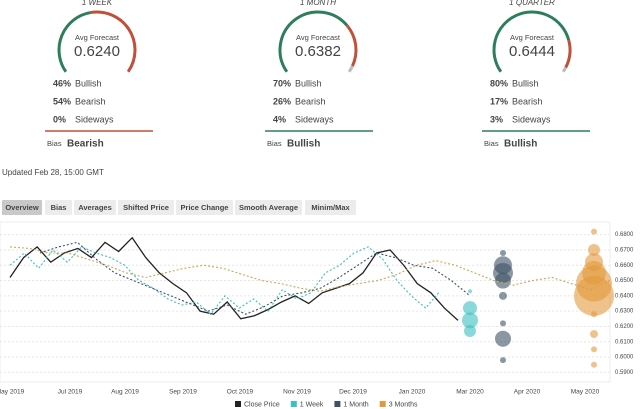 The image size is (640, 409). What do you see at coordinates (62, 83) in the screenshot?
I see `stat-percent: 46%` at bounding box center [62, 83].